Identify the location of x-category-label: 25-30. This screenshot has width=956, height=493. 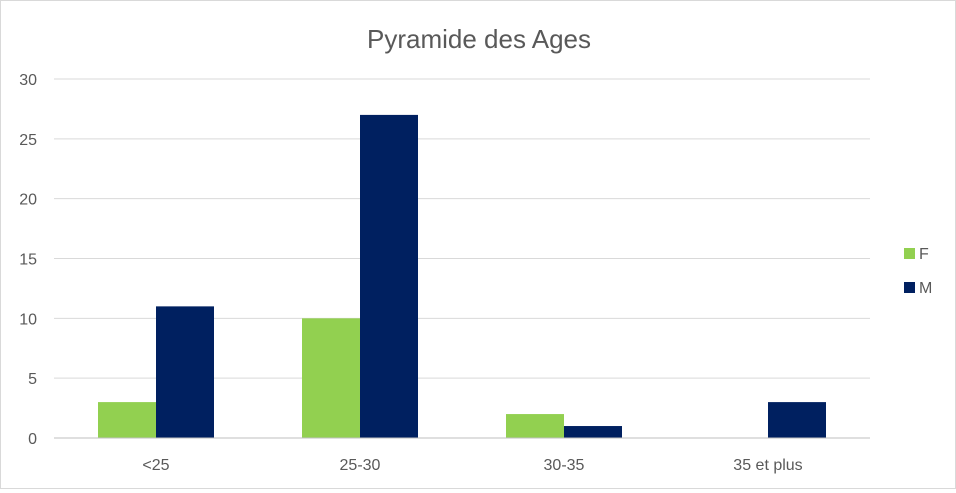
(360, 465).